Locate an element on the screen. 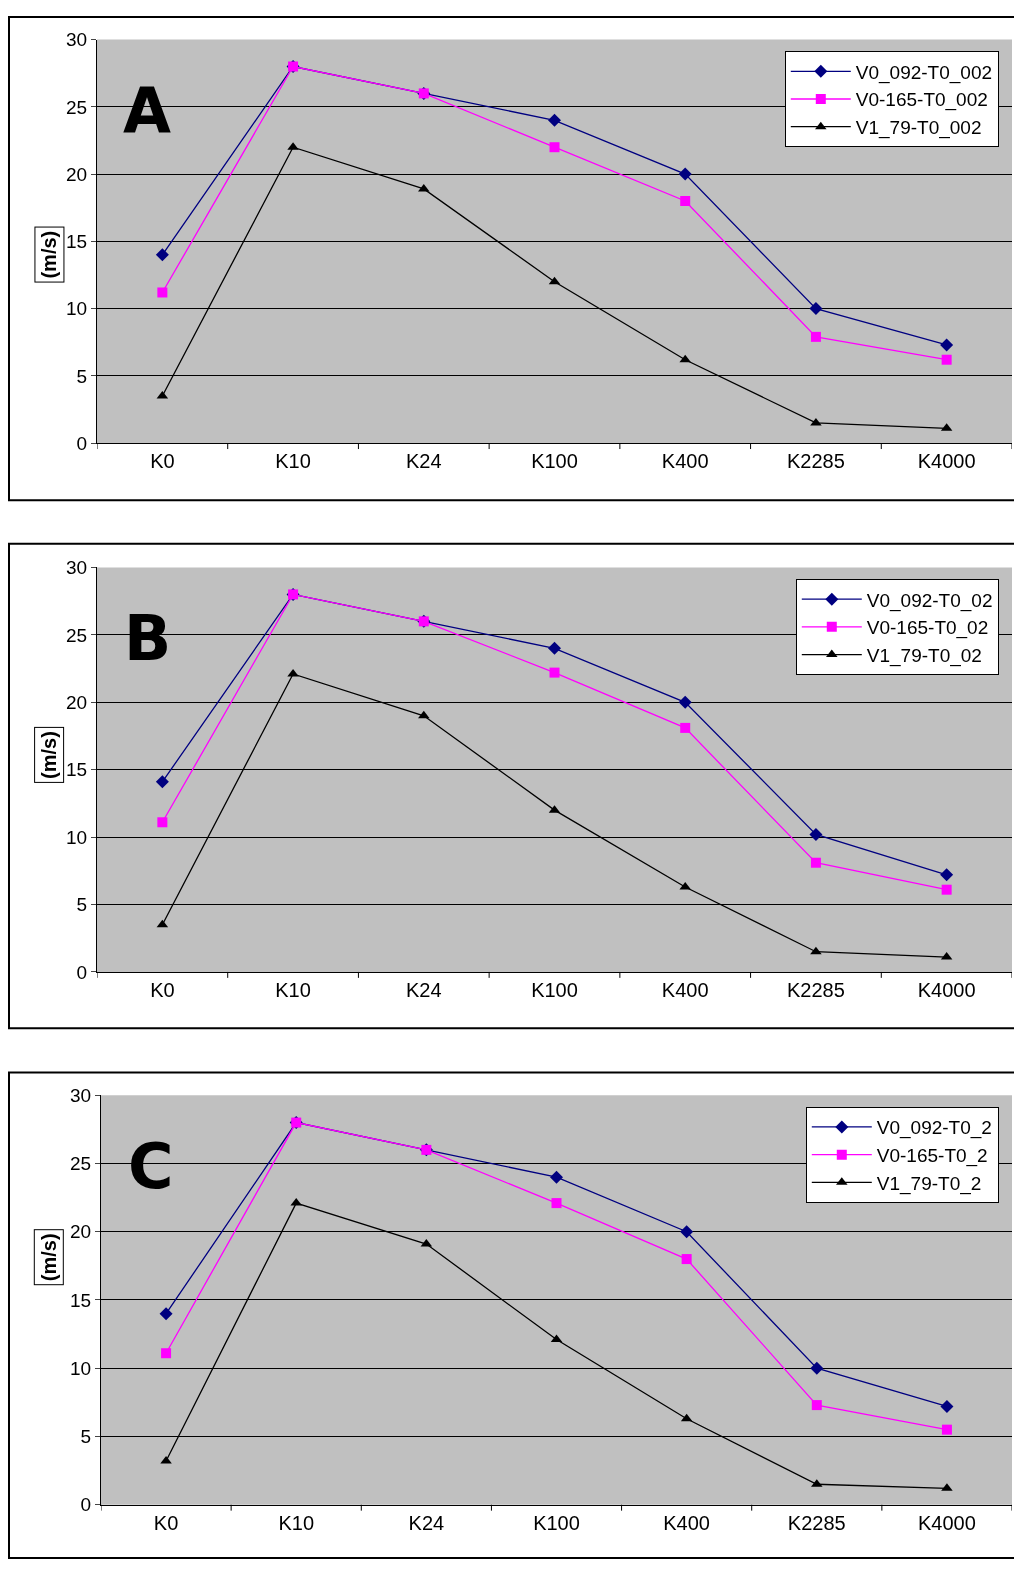 This screenshot has width=1014, height=1569. legend-label: V0-165-T0_2 is located at coordinates (932, 1156).